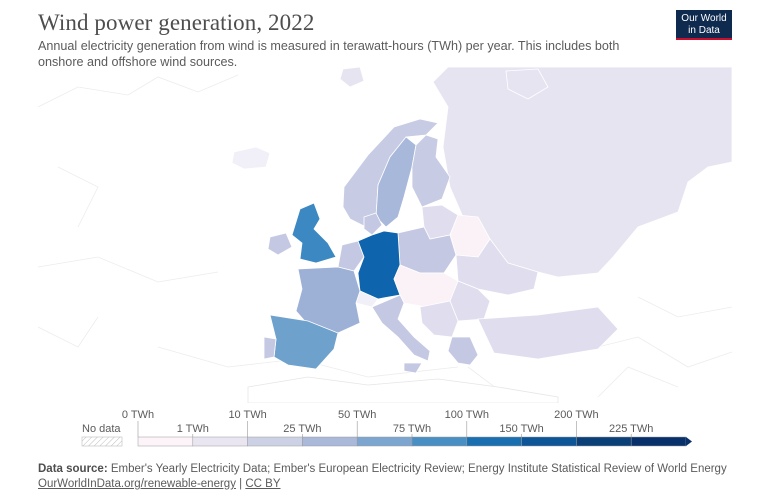 Image resolution: width=770 pixels, height=499 pixels. I want to click on legend-lower-ticks: 1 TWh 25 TWh 75 TWh 150 TWh 225 TWh, so click(415, 430).